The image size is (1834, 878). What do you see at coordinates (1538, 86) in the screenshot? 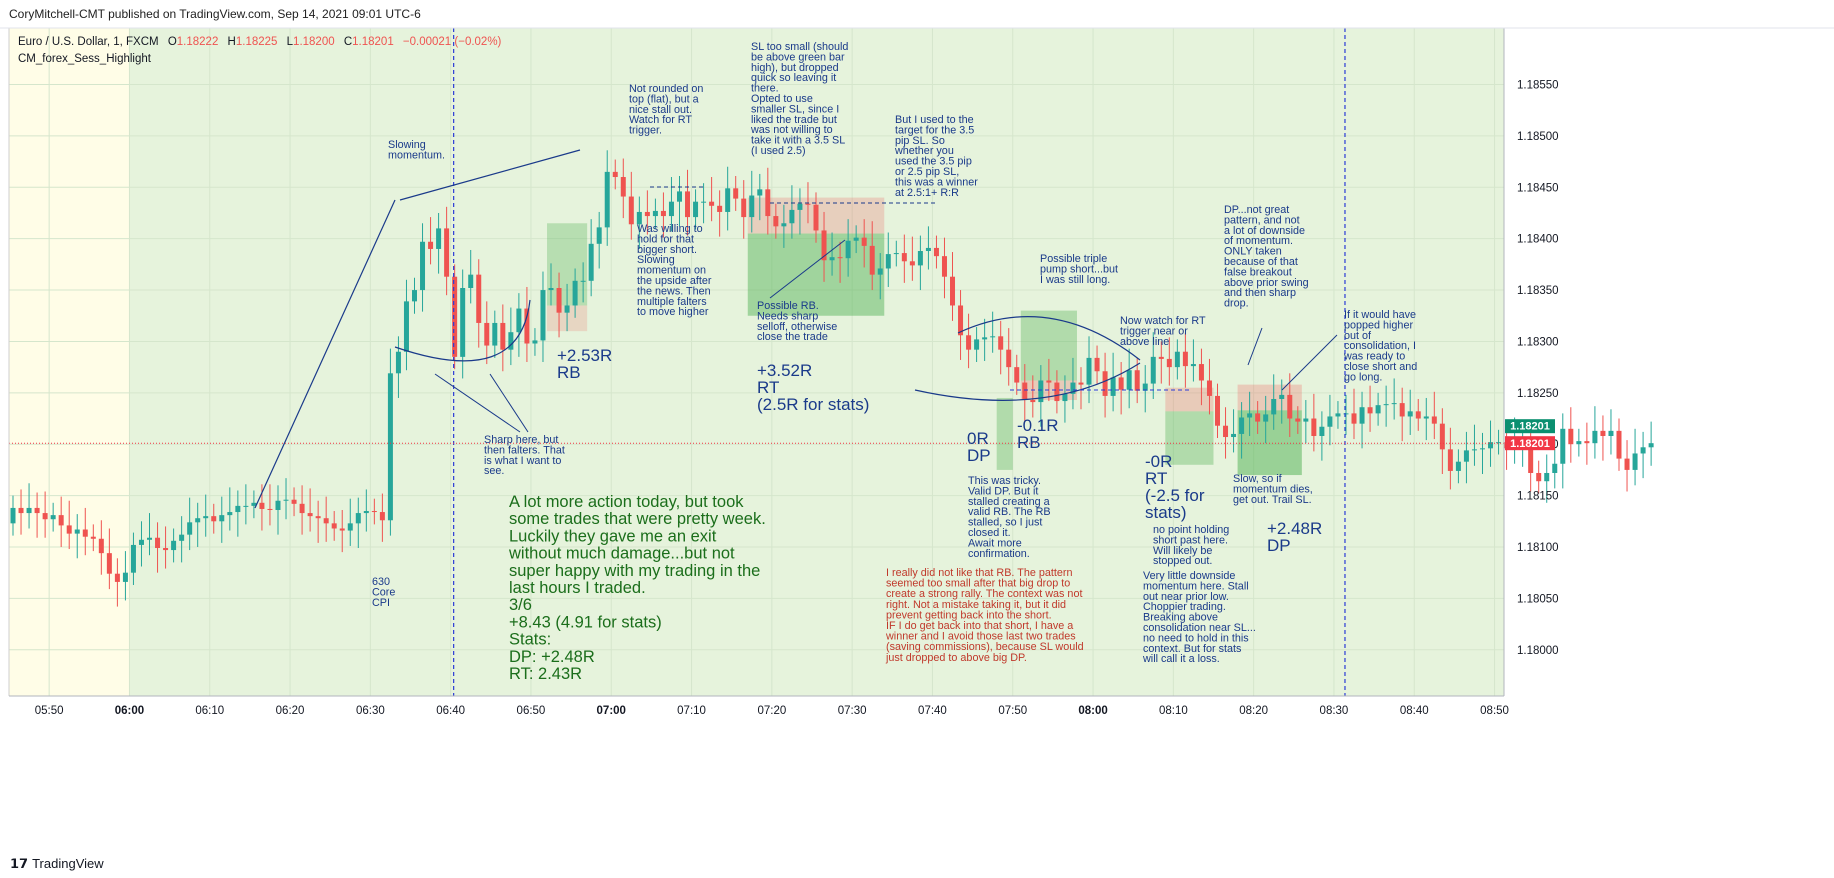
I see `y-tick-label: 1.18550` at bounding box center [1538, 86].